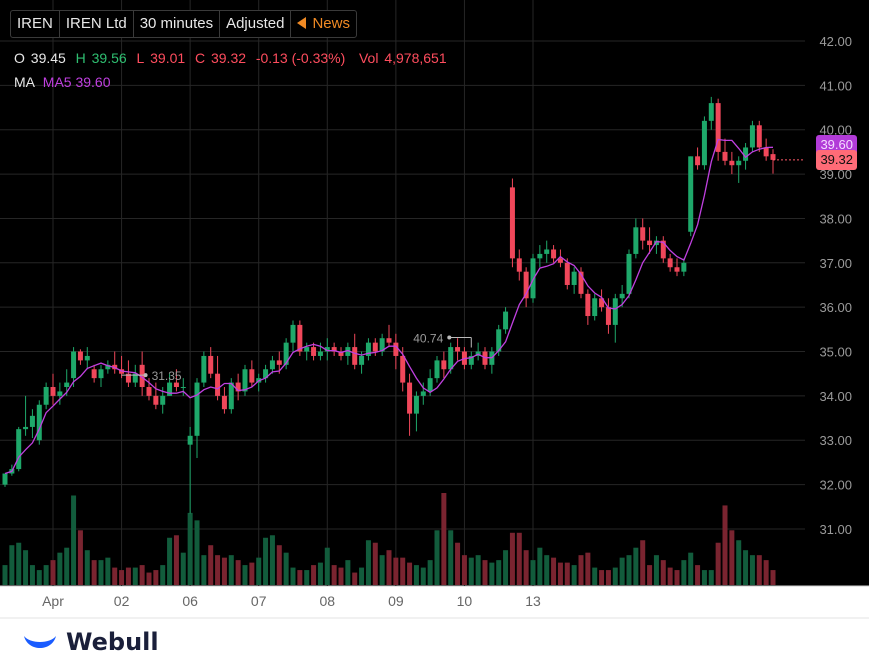 Image resolution: width=869 pixels, height=667 pixels. Describe the element at coordinates (200, 58) in the screenshot. I see `close-label: C` at that location.